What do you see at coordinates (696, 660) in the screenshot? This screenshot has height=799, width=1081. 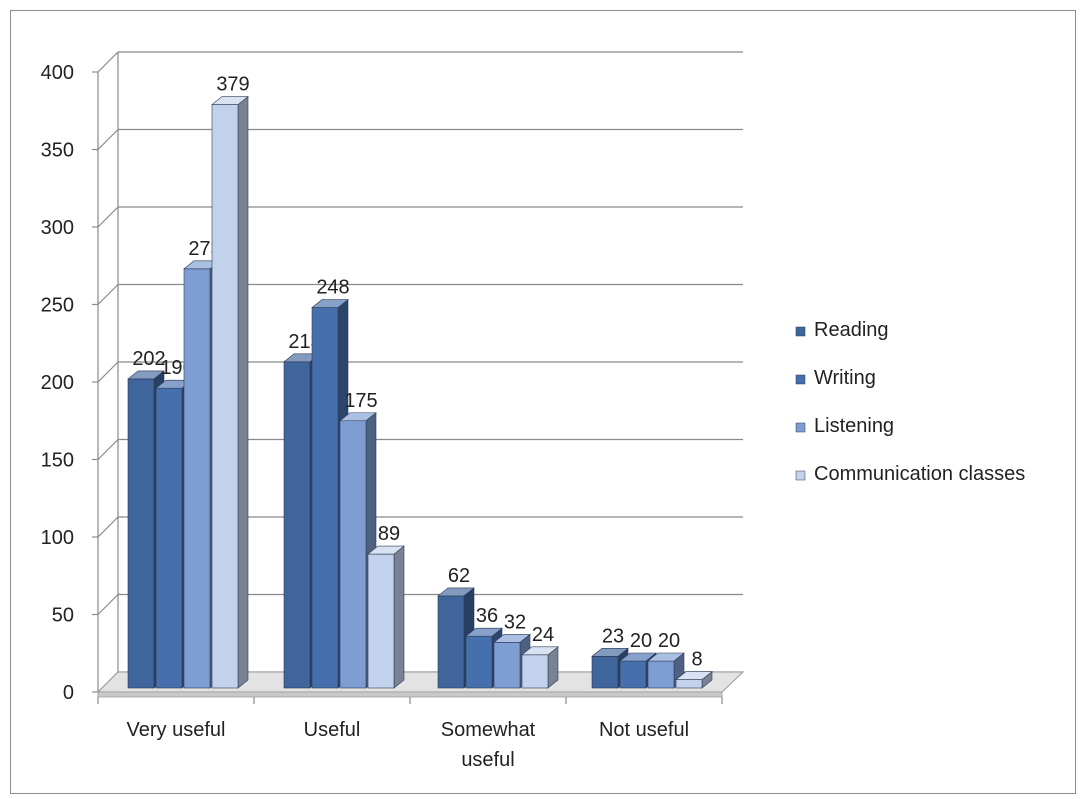 I see `data-label: 8` at bounding box center [696, 660].